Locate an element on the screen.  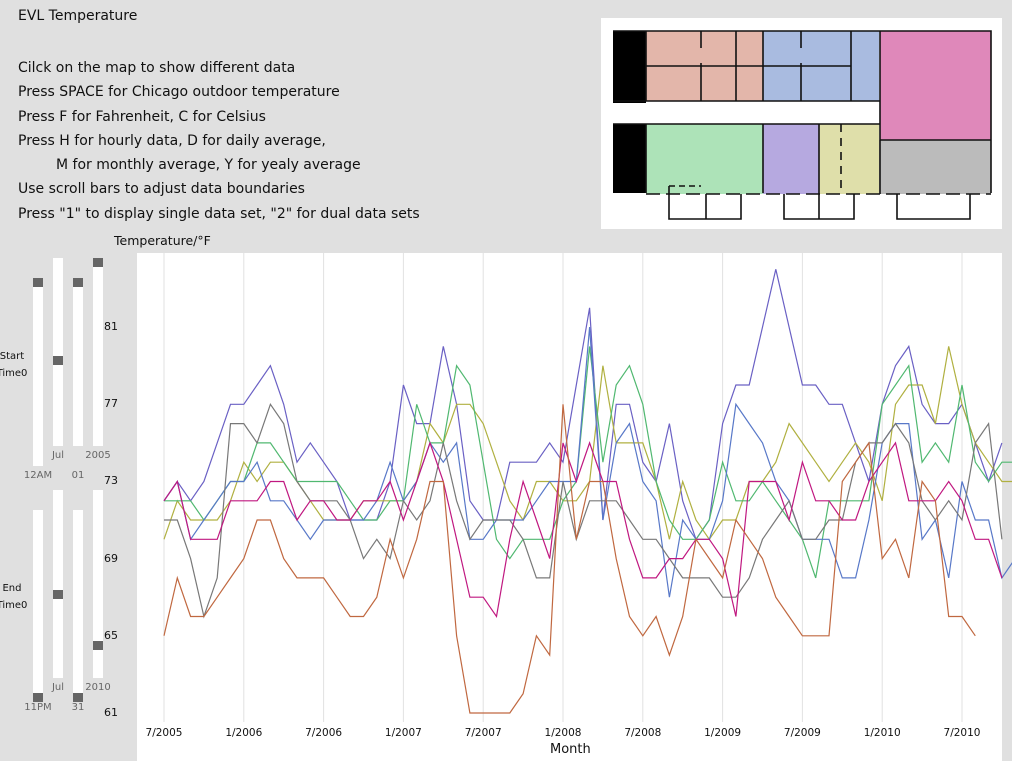
end-day-value: 31 is located at coordinates (78, 707).